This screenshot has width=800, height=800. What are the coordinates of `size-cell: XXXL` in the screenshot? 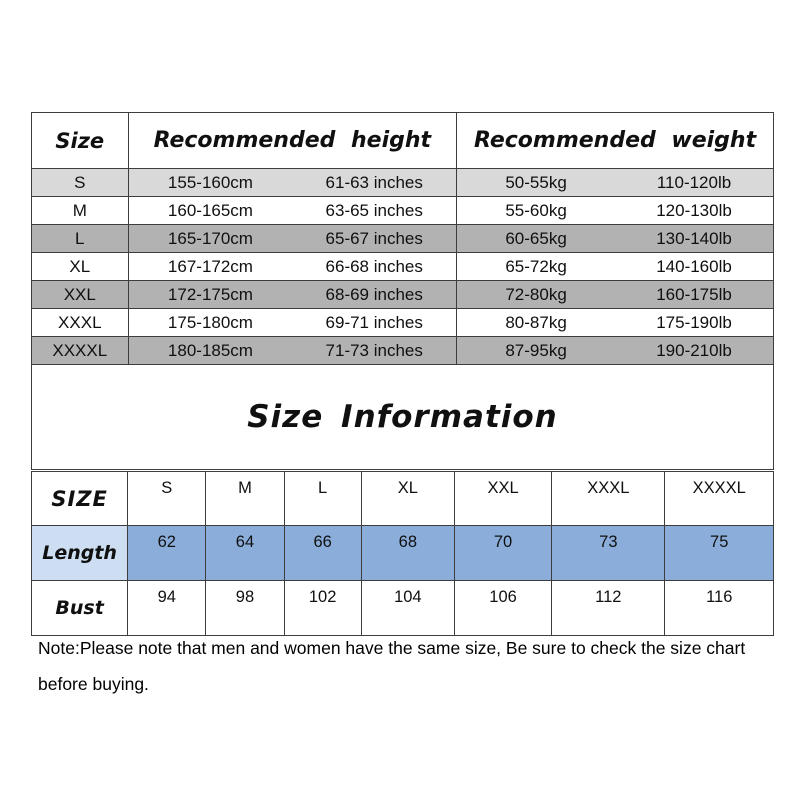 It's located at (80, 322).